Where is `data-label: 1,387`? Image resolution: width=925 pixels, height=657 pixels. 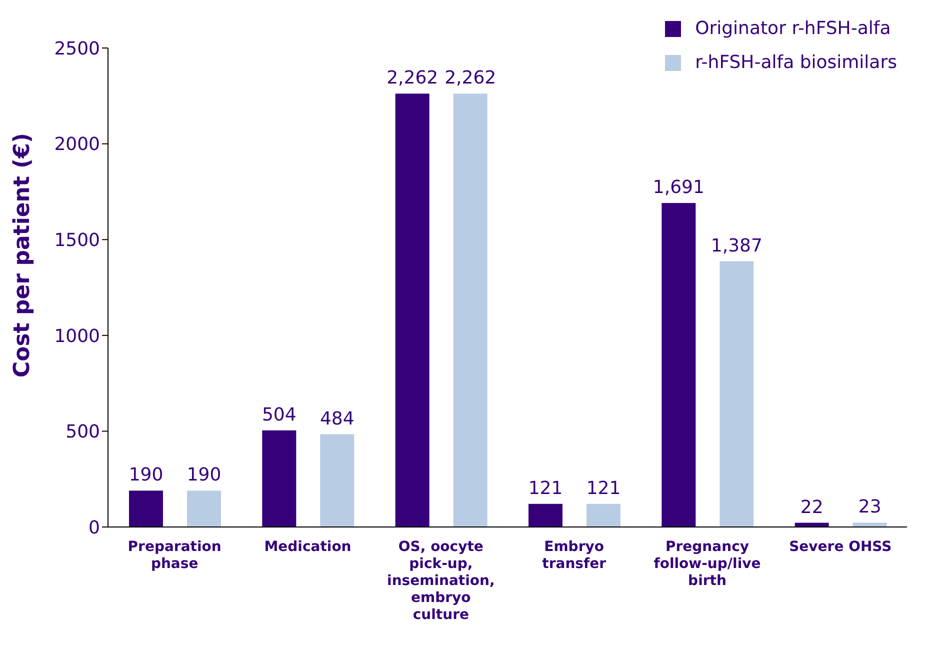
data-label: 1,387 is located at coordinates (736, 245).